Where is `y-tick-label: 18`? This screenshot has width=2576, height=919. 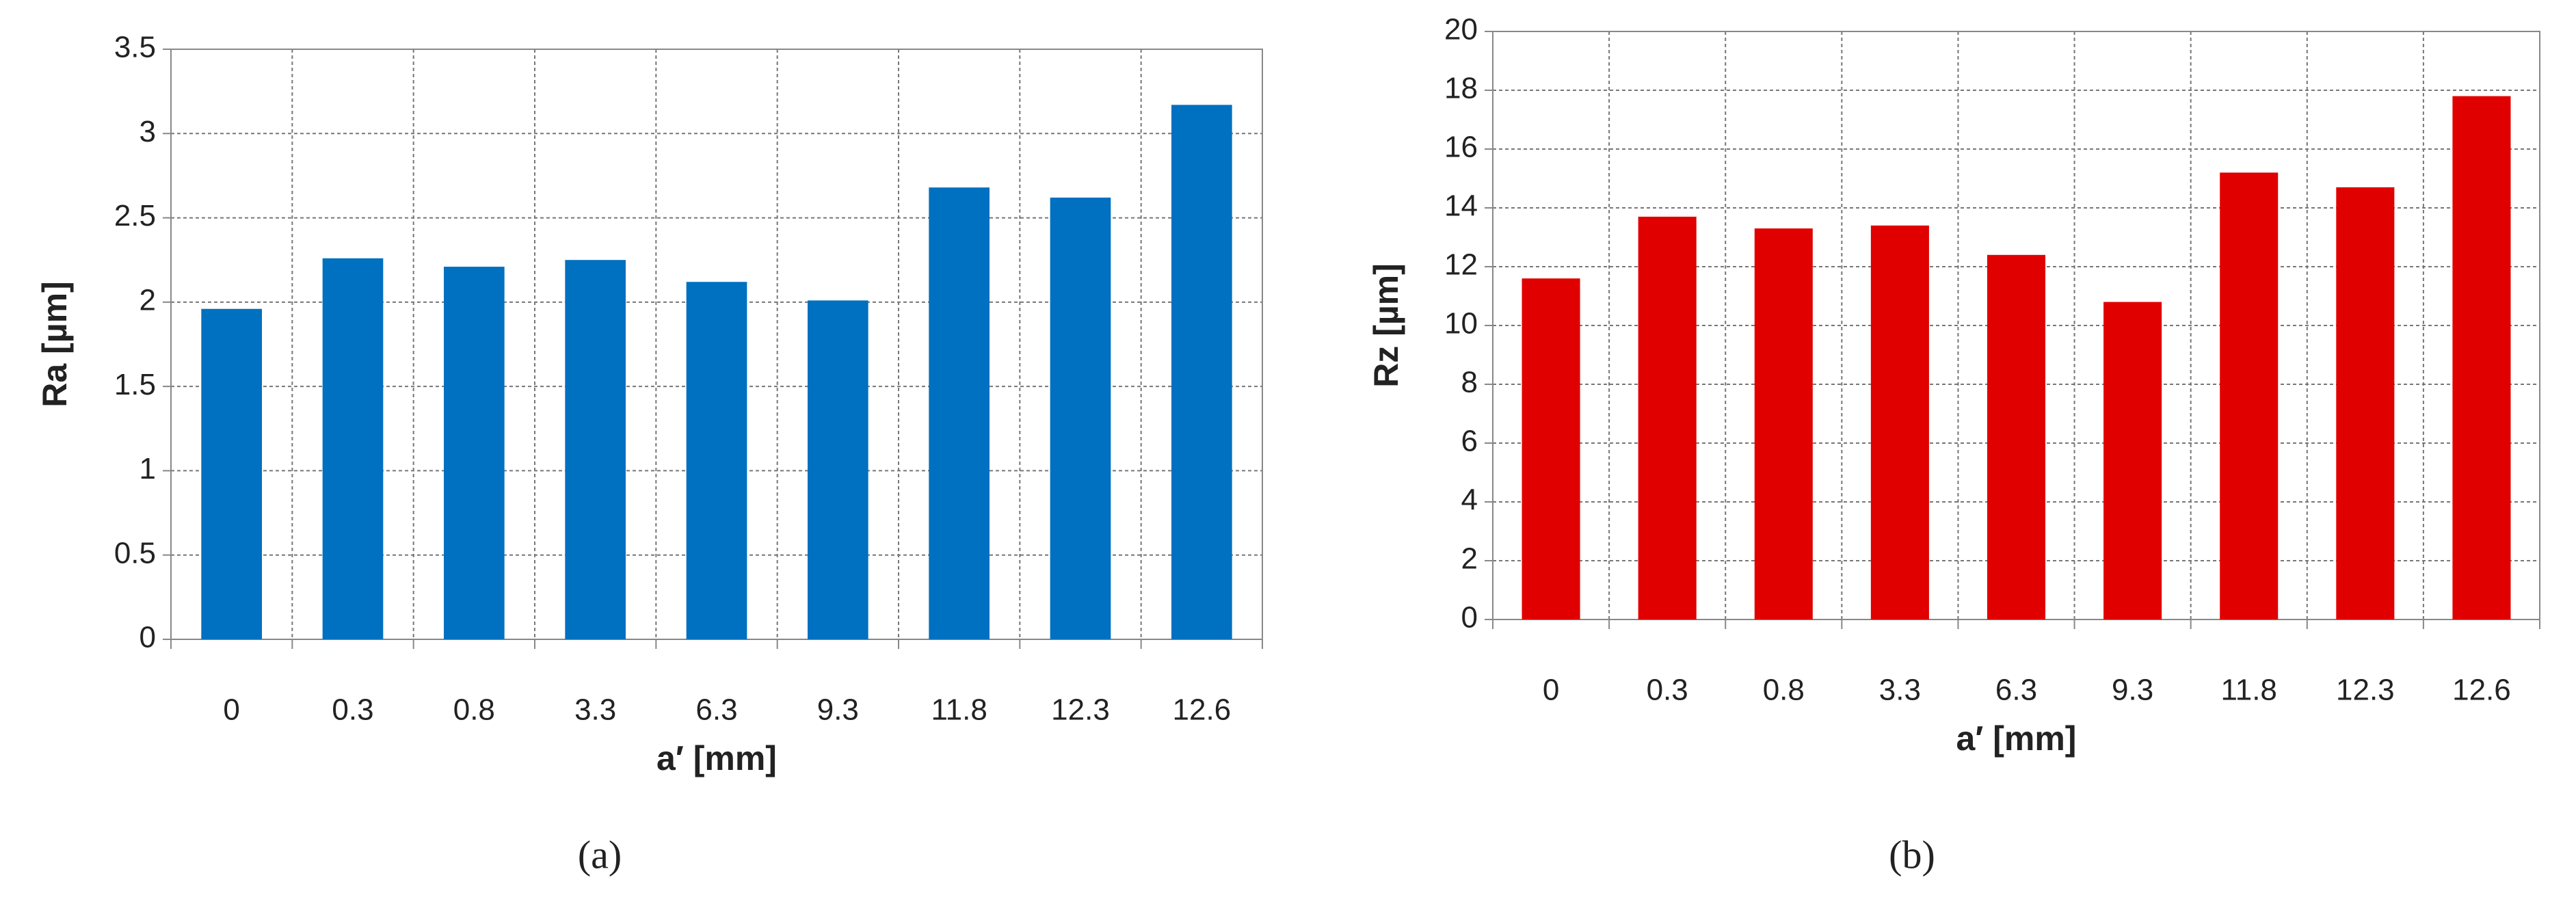 y-tick-label: 18 is located at coordinates (1461, 88).